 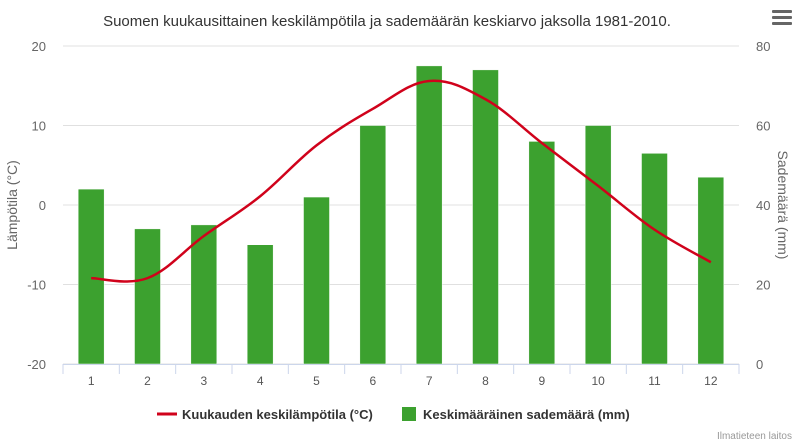 What do you see at coordinates (754, 436) in the screenshot?
I see `credits: Ilmatieteen laitos` at bounding box center [754, 436].